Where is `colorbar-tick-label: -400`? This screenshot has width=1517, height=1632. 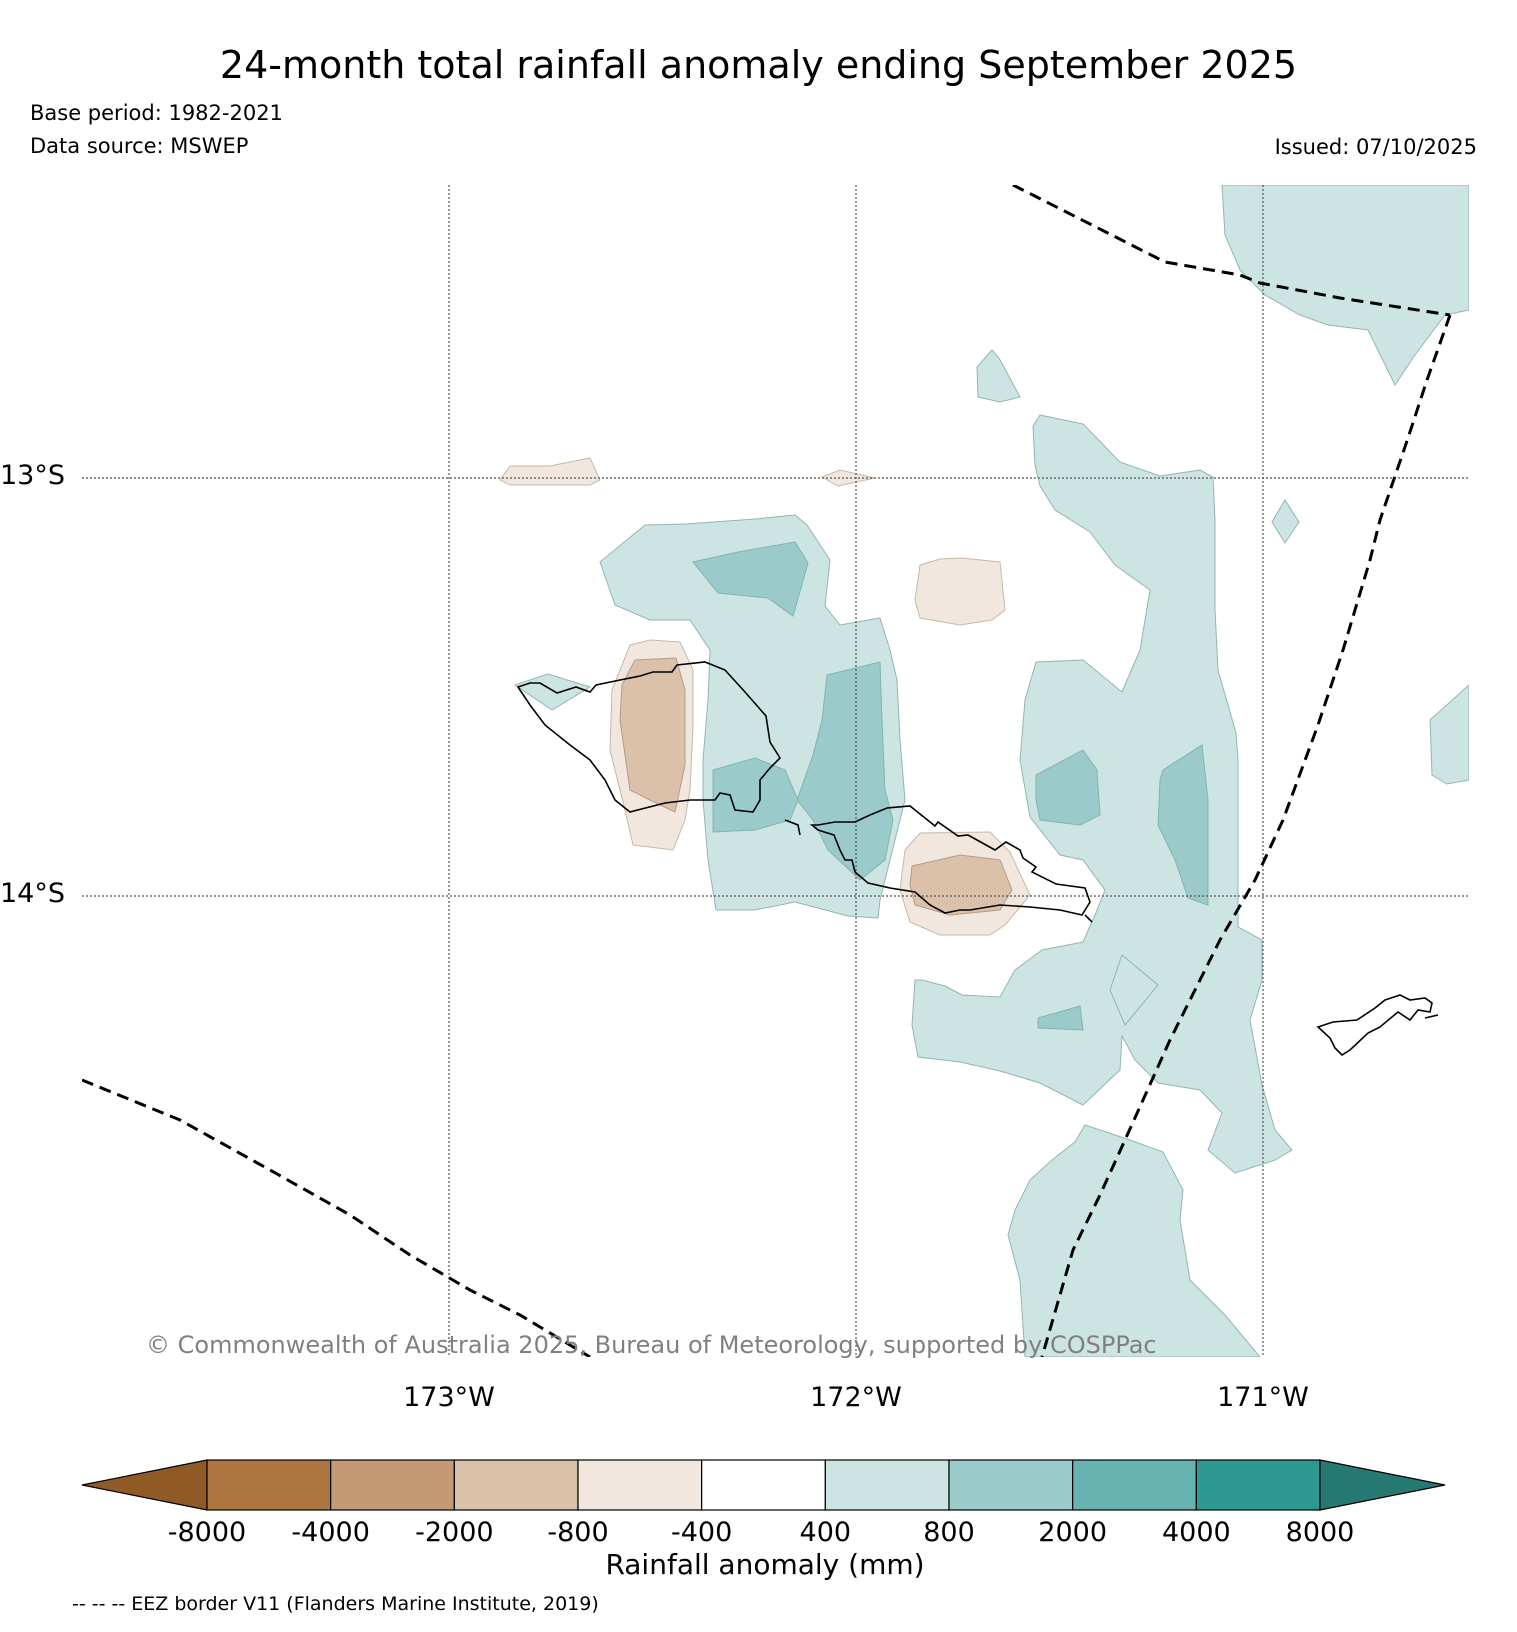 colorbar-tick-label: -400 is located at coordinates (702, 1532).